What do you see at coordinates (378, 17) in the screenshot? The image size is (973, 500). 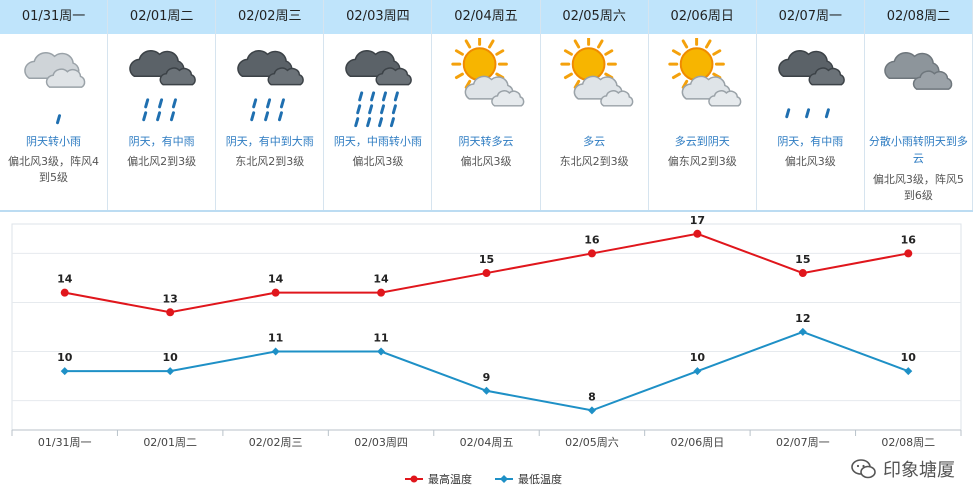 I see `forecast-date: 02/03周四` at bounding box center [378, 17].